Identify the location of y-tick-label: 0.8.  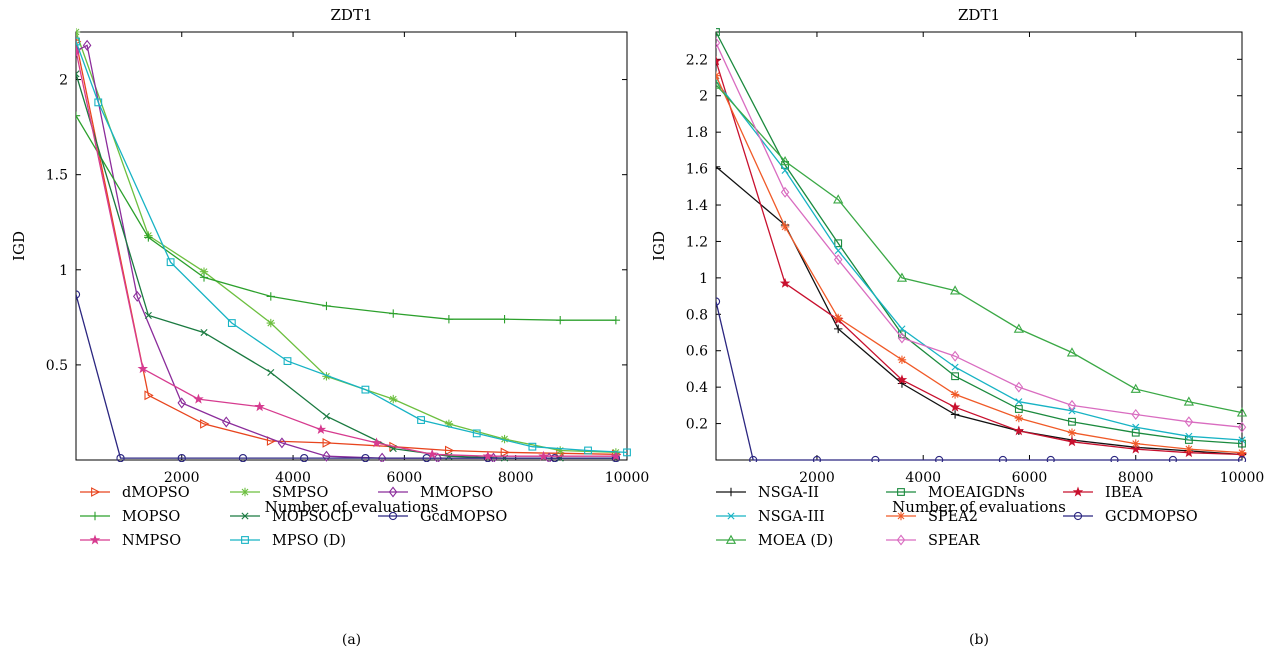
(697, 315).